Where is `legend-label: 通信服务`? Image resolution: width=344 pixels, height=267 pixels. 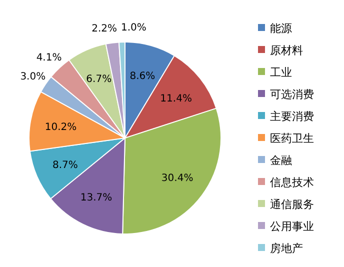 legend-label: 通信服务 is located at coordinates (292, 204).